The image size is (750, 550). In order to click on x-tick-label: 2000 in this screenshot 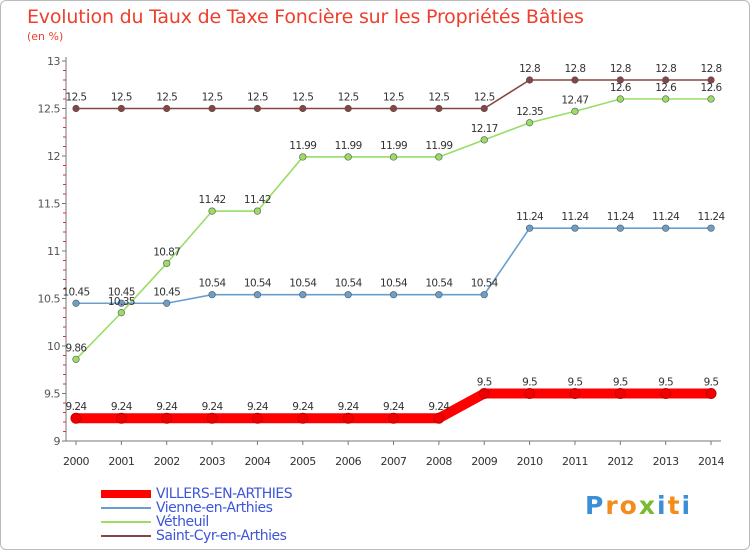, I will do `click(76, 461)`.